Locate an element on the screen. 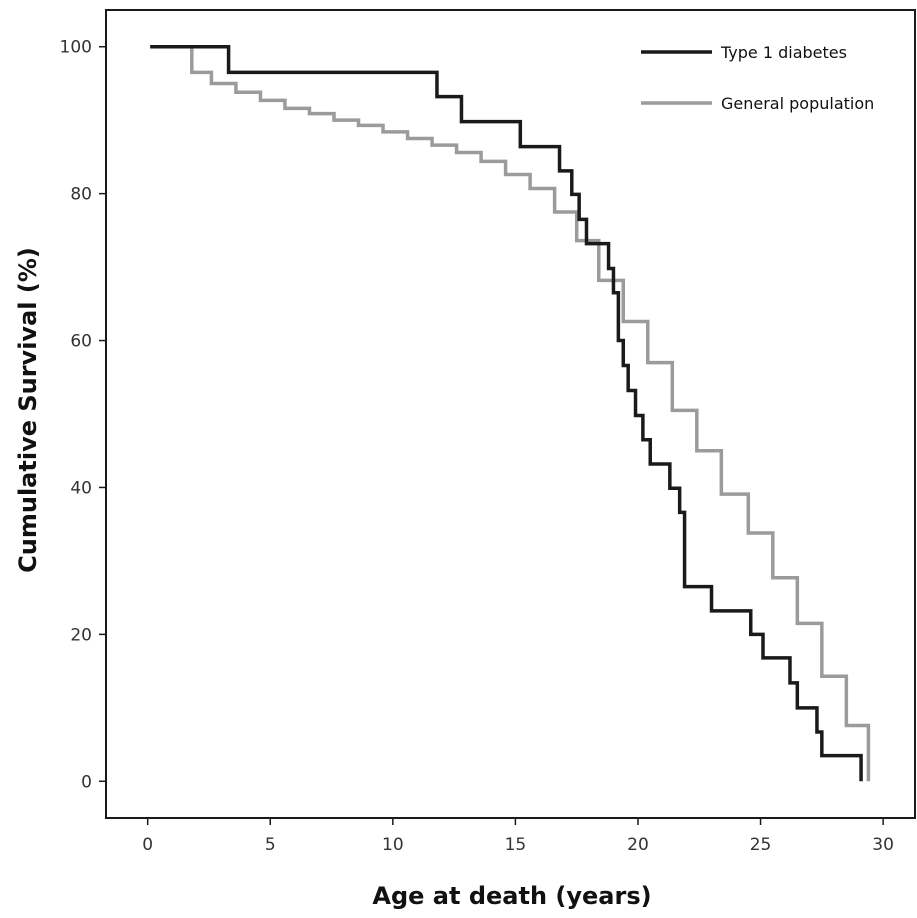 The width and height of the screenshot is (917, 918). legend-label-general-population: General population is located at coordinates (797, 103).